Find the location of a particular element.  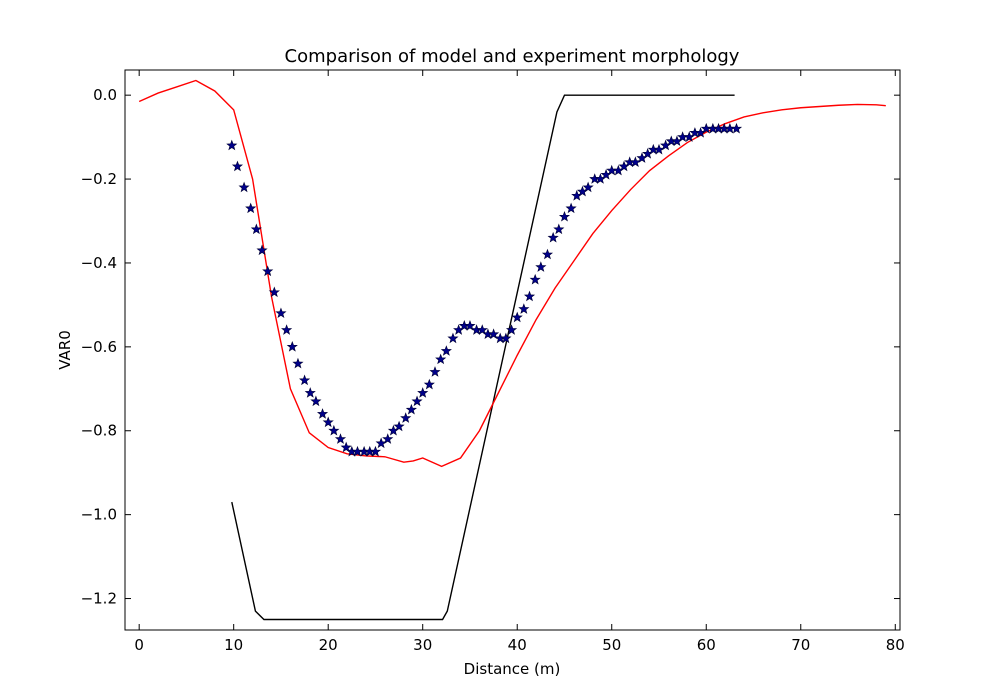

x-tick-label: 20 is located at coordinates (328, 645).